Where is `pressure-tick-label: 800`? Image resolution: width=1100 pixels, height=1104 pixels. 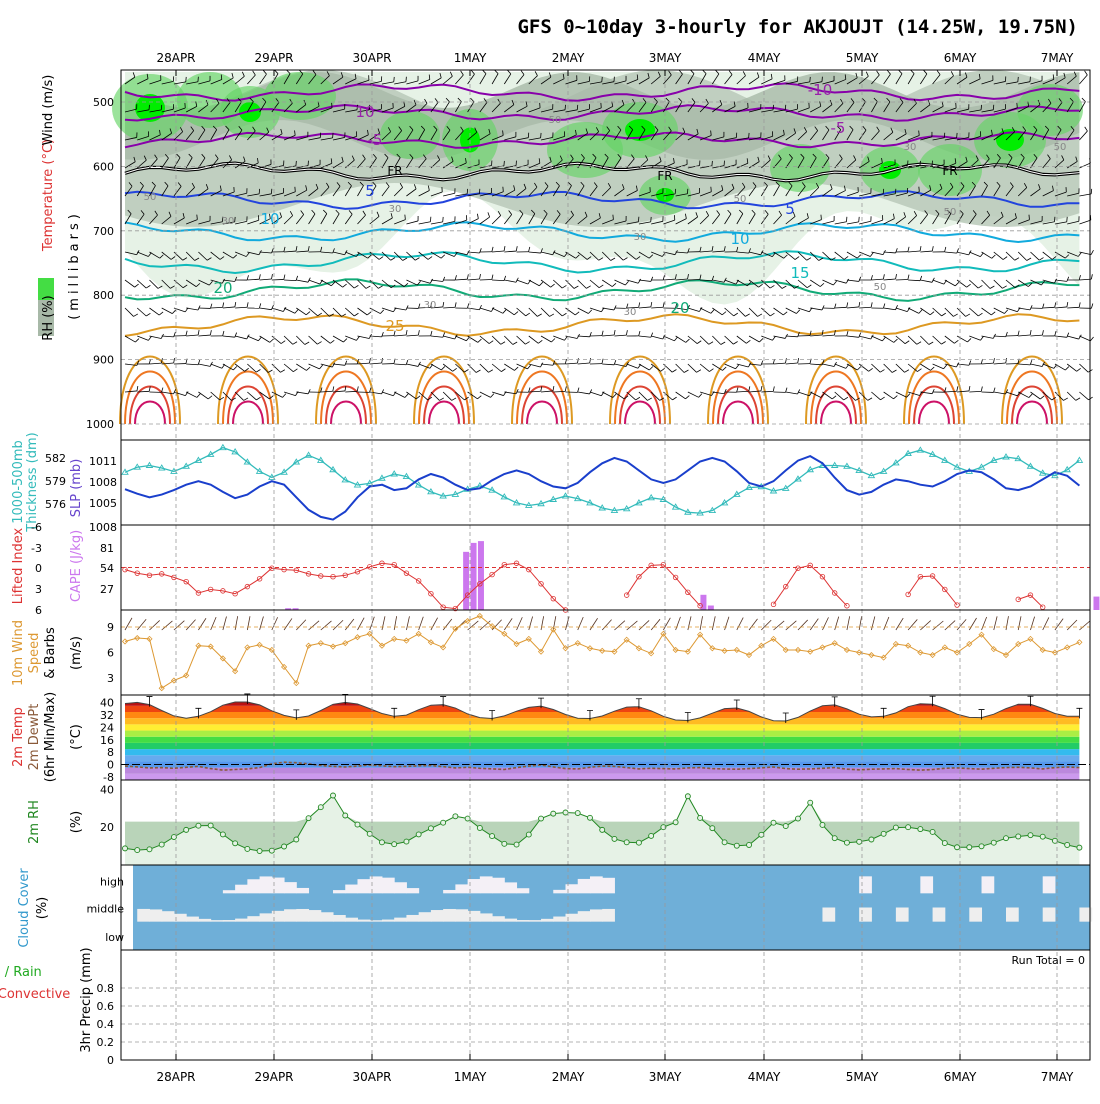
pressure-tick-label: 800 is located at coordinates (103, 295).